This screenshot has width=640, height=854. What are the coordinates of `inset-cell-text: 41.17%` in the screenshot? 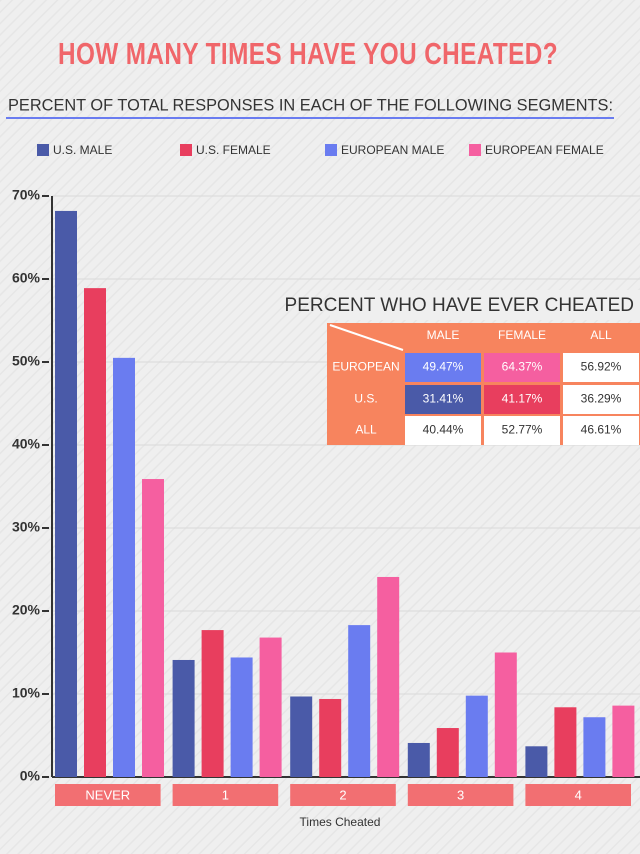 It's located at (522, 399).